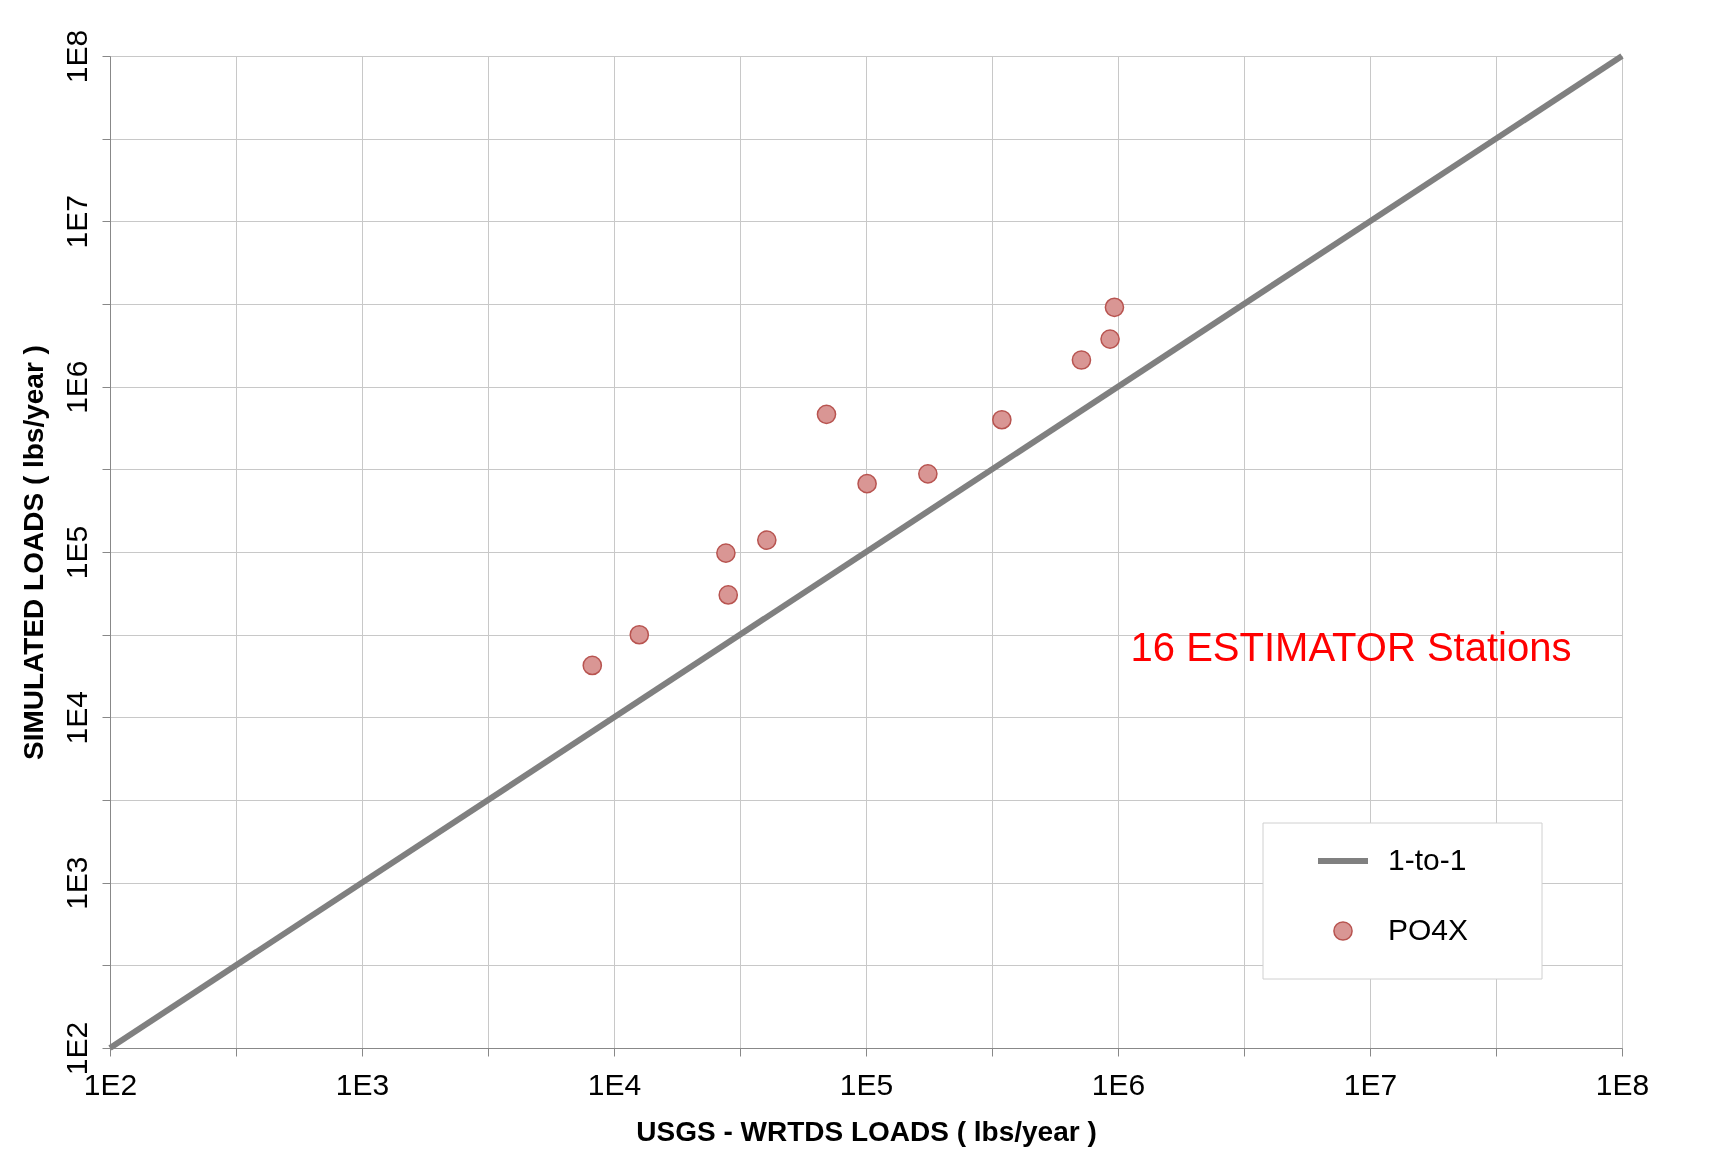 Image resolution: width=1729 pixels, height=1167 pixels. What do you see at coordinates (1622, 1084) in the screenshot?
I see `x-tick-label: 1E8` at bounding box center [1622, 1084].